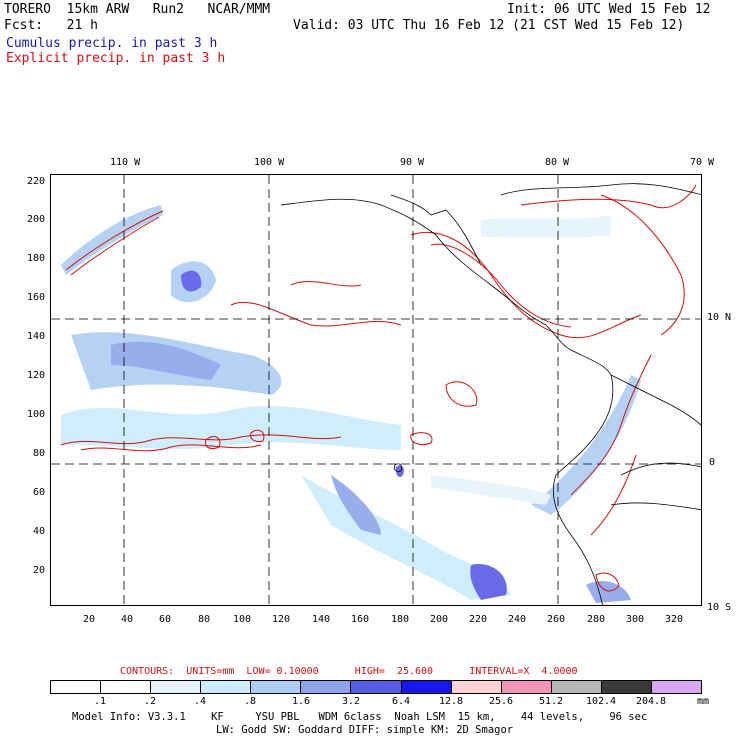 The image size is (740, 740). Describe the element at coordinates (556, 619) in the screenshot. I see `x-tick: 260` at that location.